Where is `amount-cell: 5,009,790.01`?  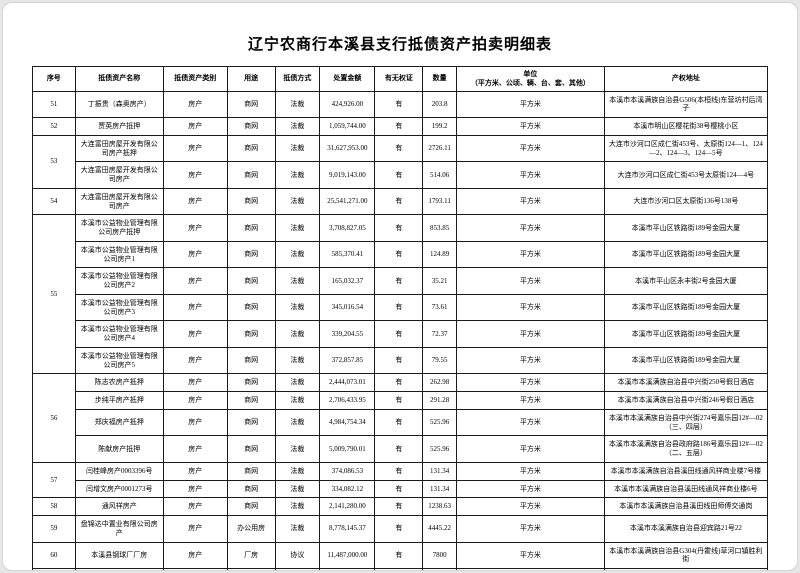 amount-cell: 5,009,790.01 is located at coordinates (347, 449).